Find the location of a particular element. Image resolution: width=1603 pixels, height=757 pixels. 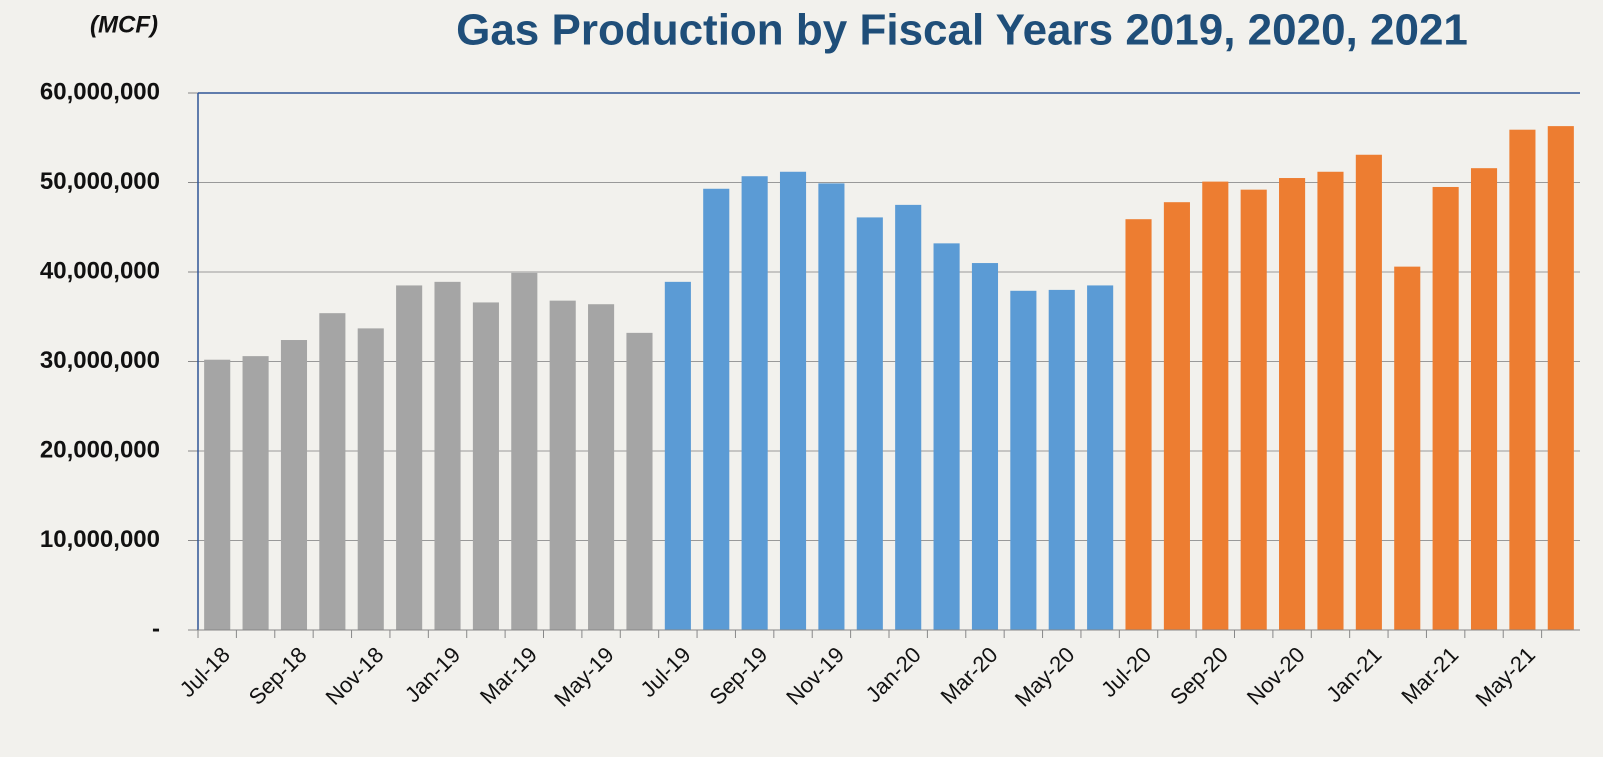

y-tick-label: 20,000,000 is located at coordinates (100, 449).